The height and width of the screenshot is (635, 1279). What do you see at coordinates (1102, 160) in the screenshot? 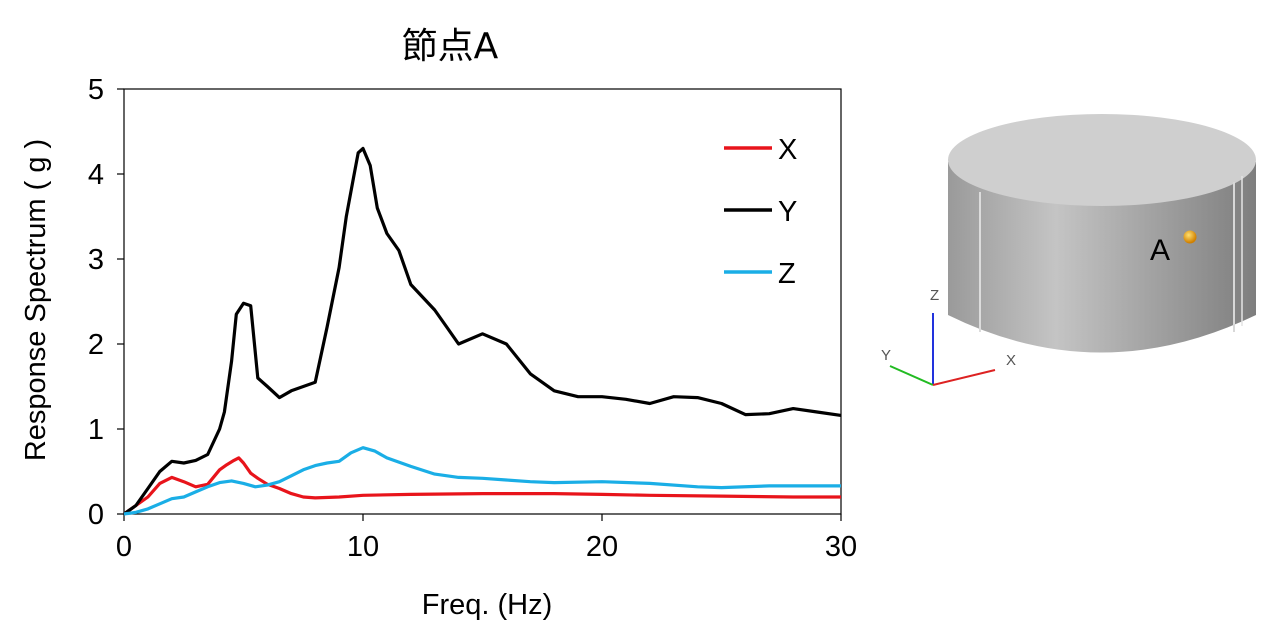
I see `cylinder-top` at bounding box center [1102, 160].